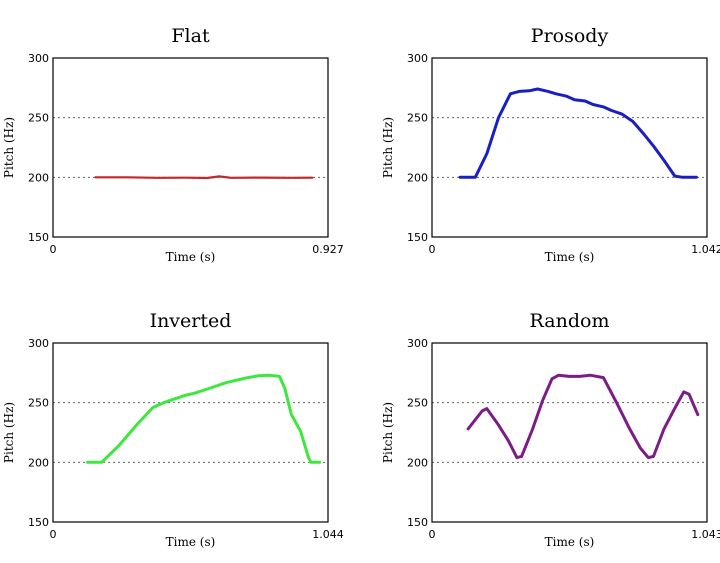 The width and height of the screenshot is (720, 563). What do you see at coordinates (705, 249) in the screenshot?
I see `x-tick-label: 1.042` at bounding box center [705, 249].